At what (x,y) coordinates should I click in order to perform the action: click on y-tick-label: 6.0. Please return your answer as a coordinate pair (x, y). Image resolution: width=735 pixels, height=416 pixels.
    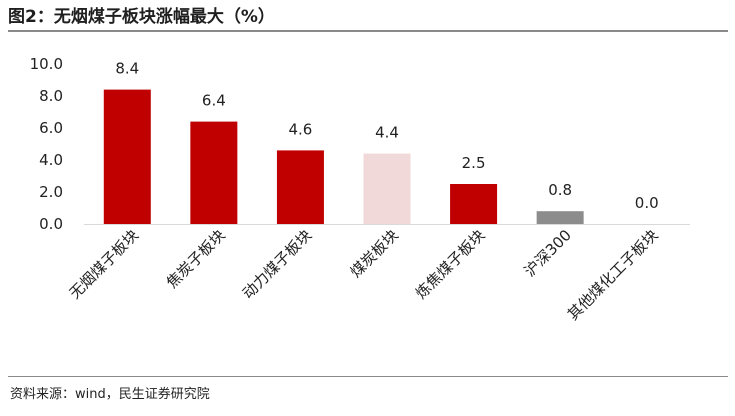
    Looking at the image, I should click on (51, 128).